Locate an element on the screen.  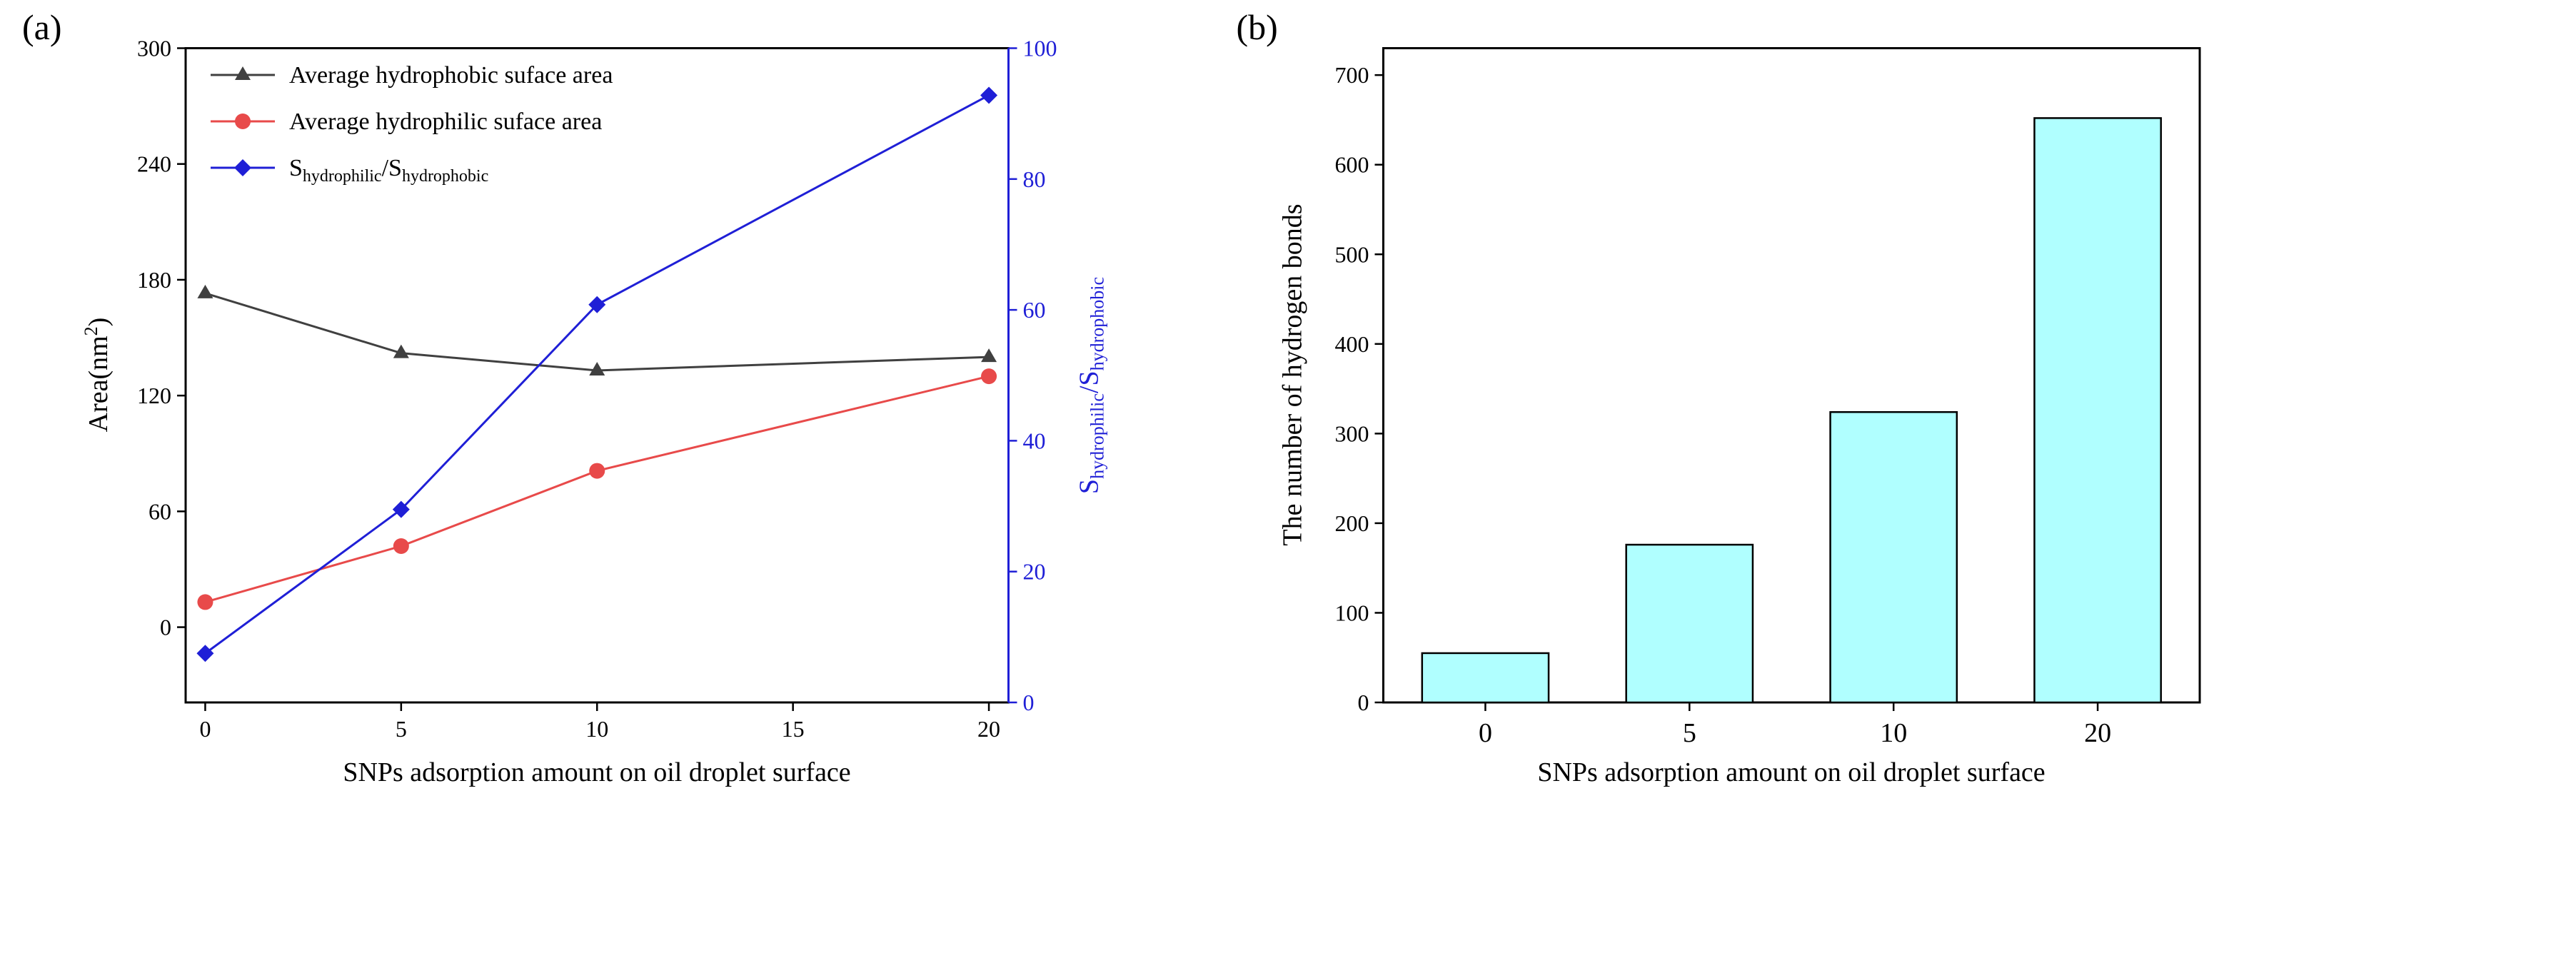
y-tick-label: 400 is located at coordinates (1352, 344).